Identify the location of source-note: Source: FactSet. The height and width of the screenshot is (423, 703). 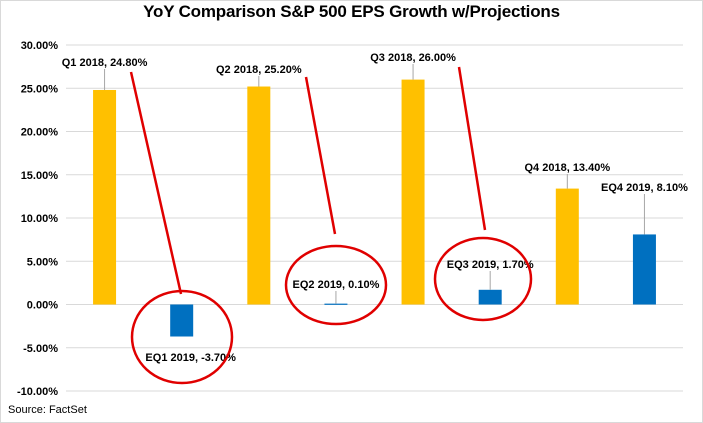
(47, 410).